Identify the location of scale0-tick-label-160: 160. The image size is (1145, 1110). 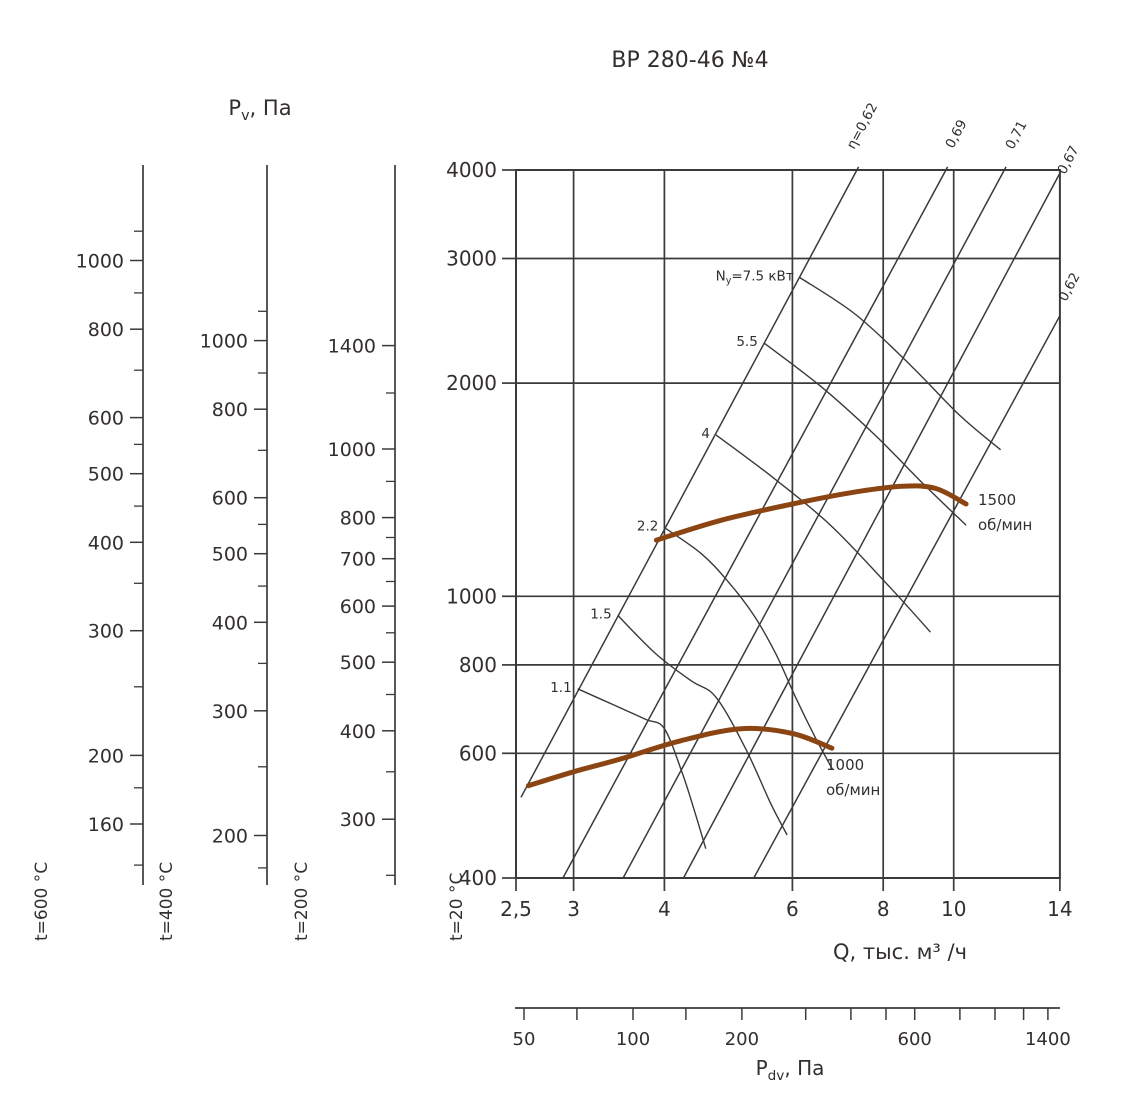
(106, 825).